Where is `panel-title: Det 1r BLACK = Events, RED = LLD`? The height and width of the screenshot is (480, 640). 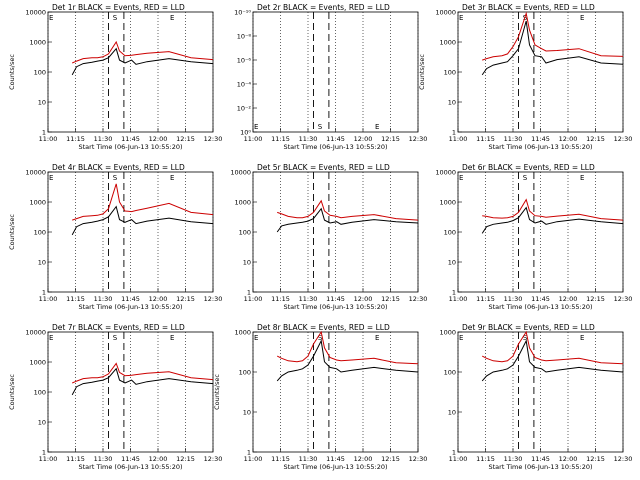 panel-title: Det 1r BLACK = Events, RED = LLD is located at coordinates (118, 7).